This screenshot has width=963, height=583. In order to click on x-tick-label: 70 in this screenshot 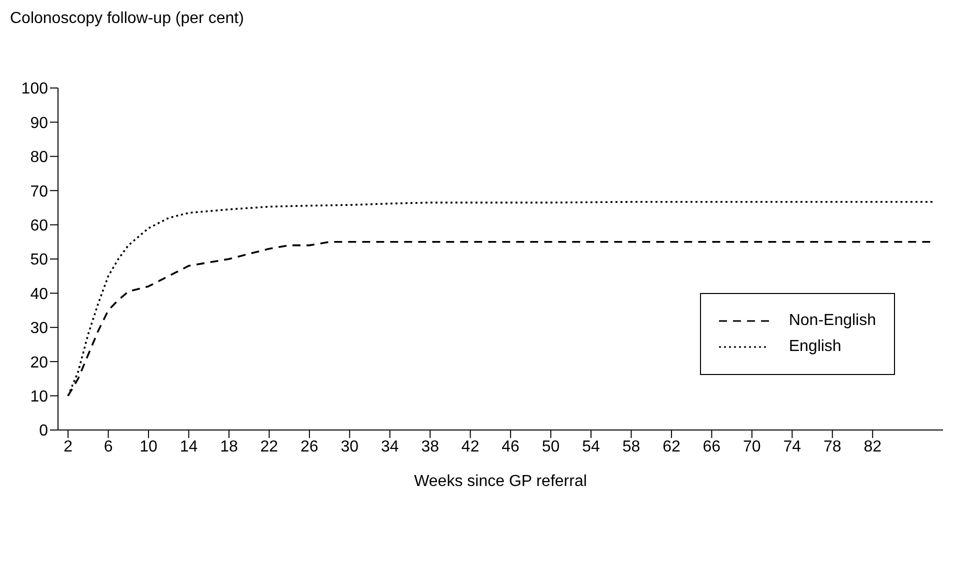, I will do `click(752, 447)`.